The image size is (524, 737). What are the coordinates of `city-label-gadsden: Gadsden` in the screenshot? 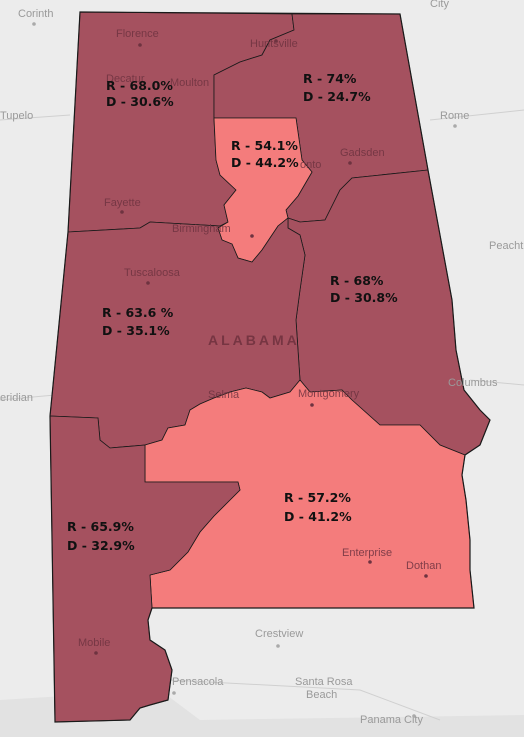 It's located at (362, 153).